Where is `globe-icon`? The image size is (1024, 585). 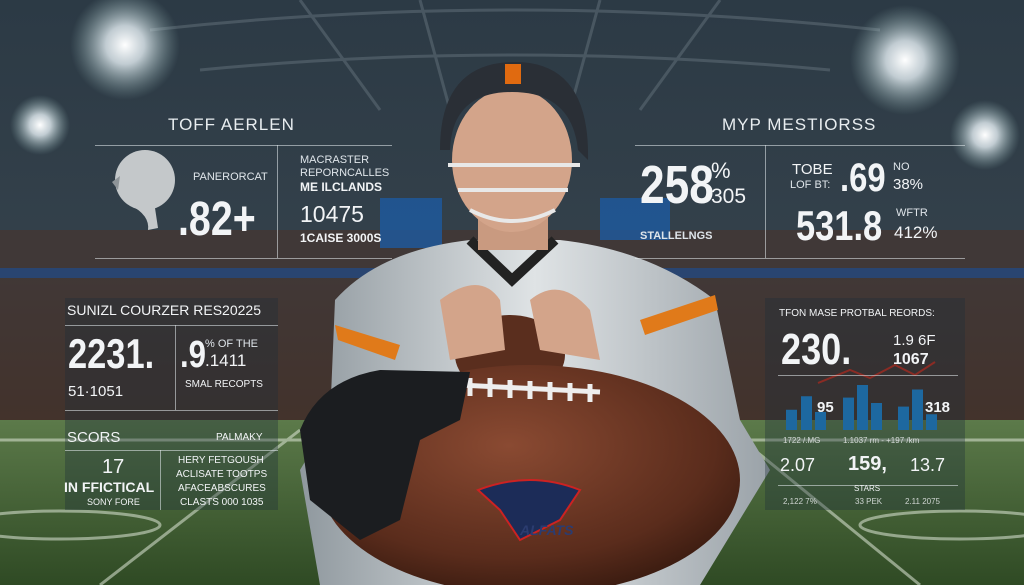
globe-icon is located at coordinates (143, 190).